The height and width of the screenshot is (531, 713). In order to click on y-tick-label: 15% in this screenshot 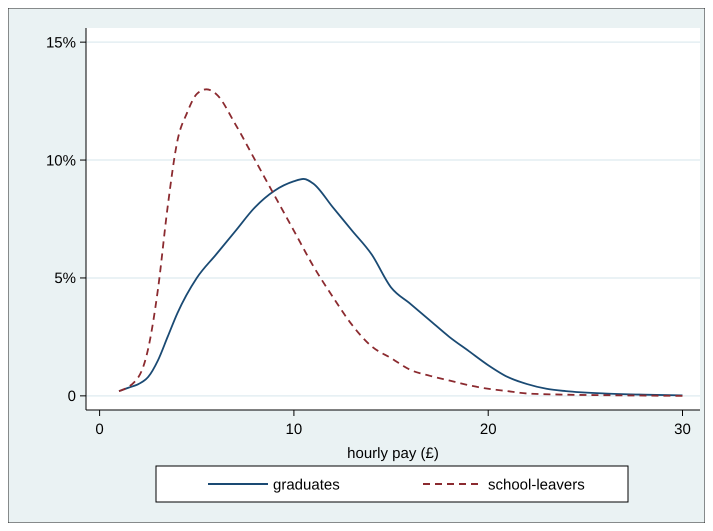, I will do `click(61, 43)`.